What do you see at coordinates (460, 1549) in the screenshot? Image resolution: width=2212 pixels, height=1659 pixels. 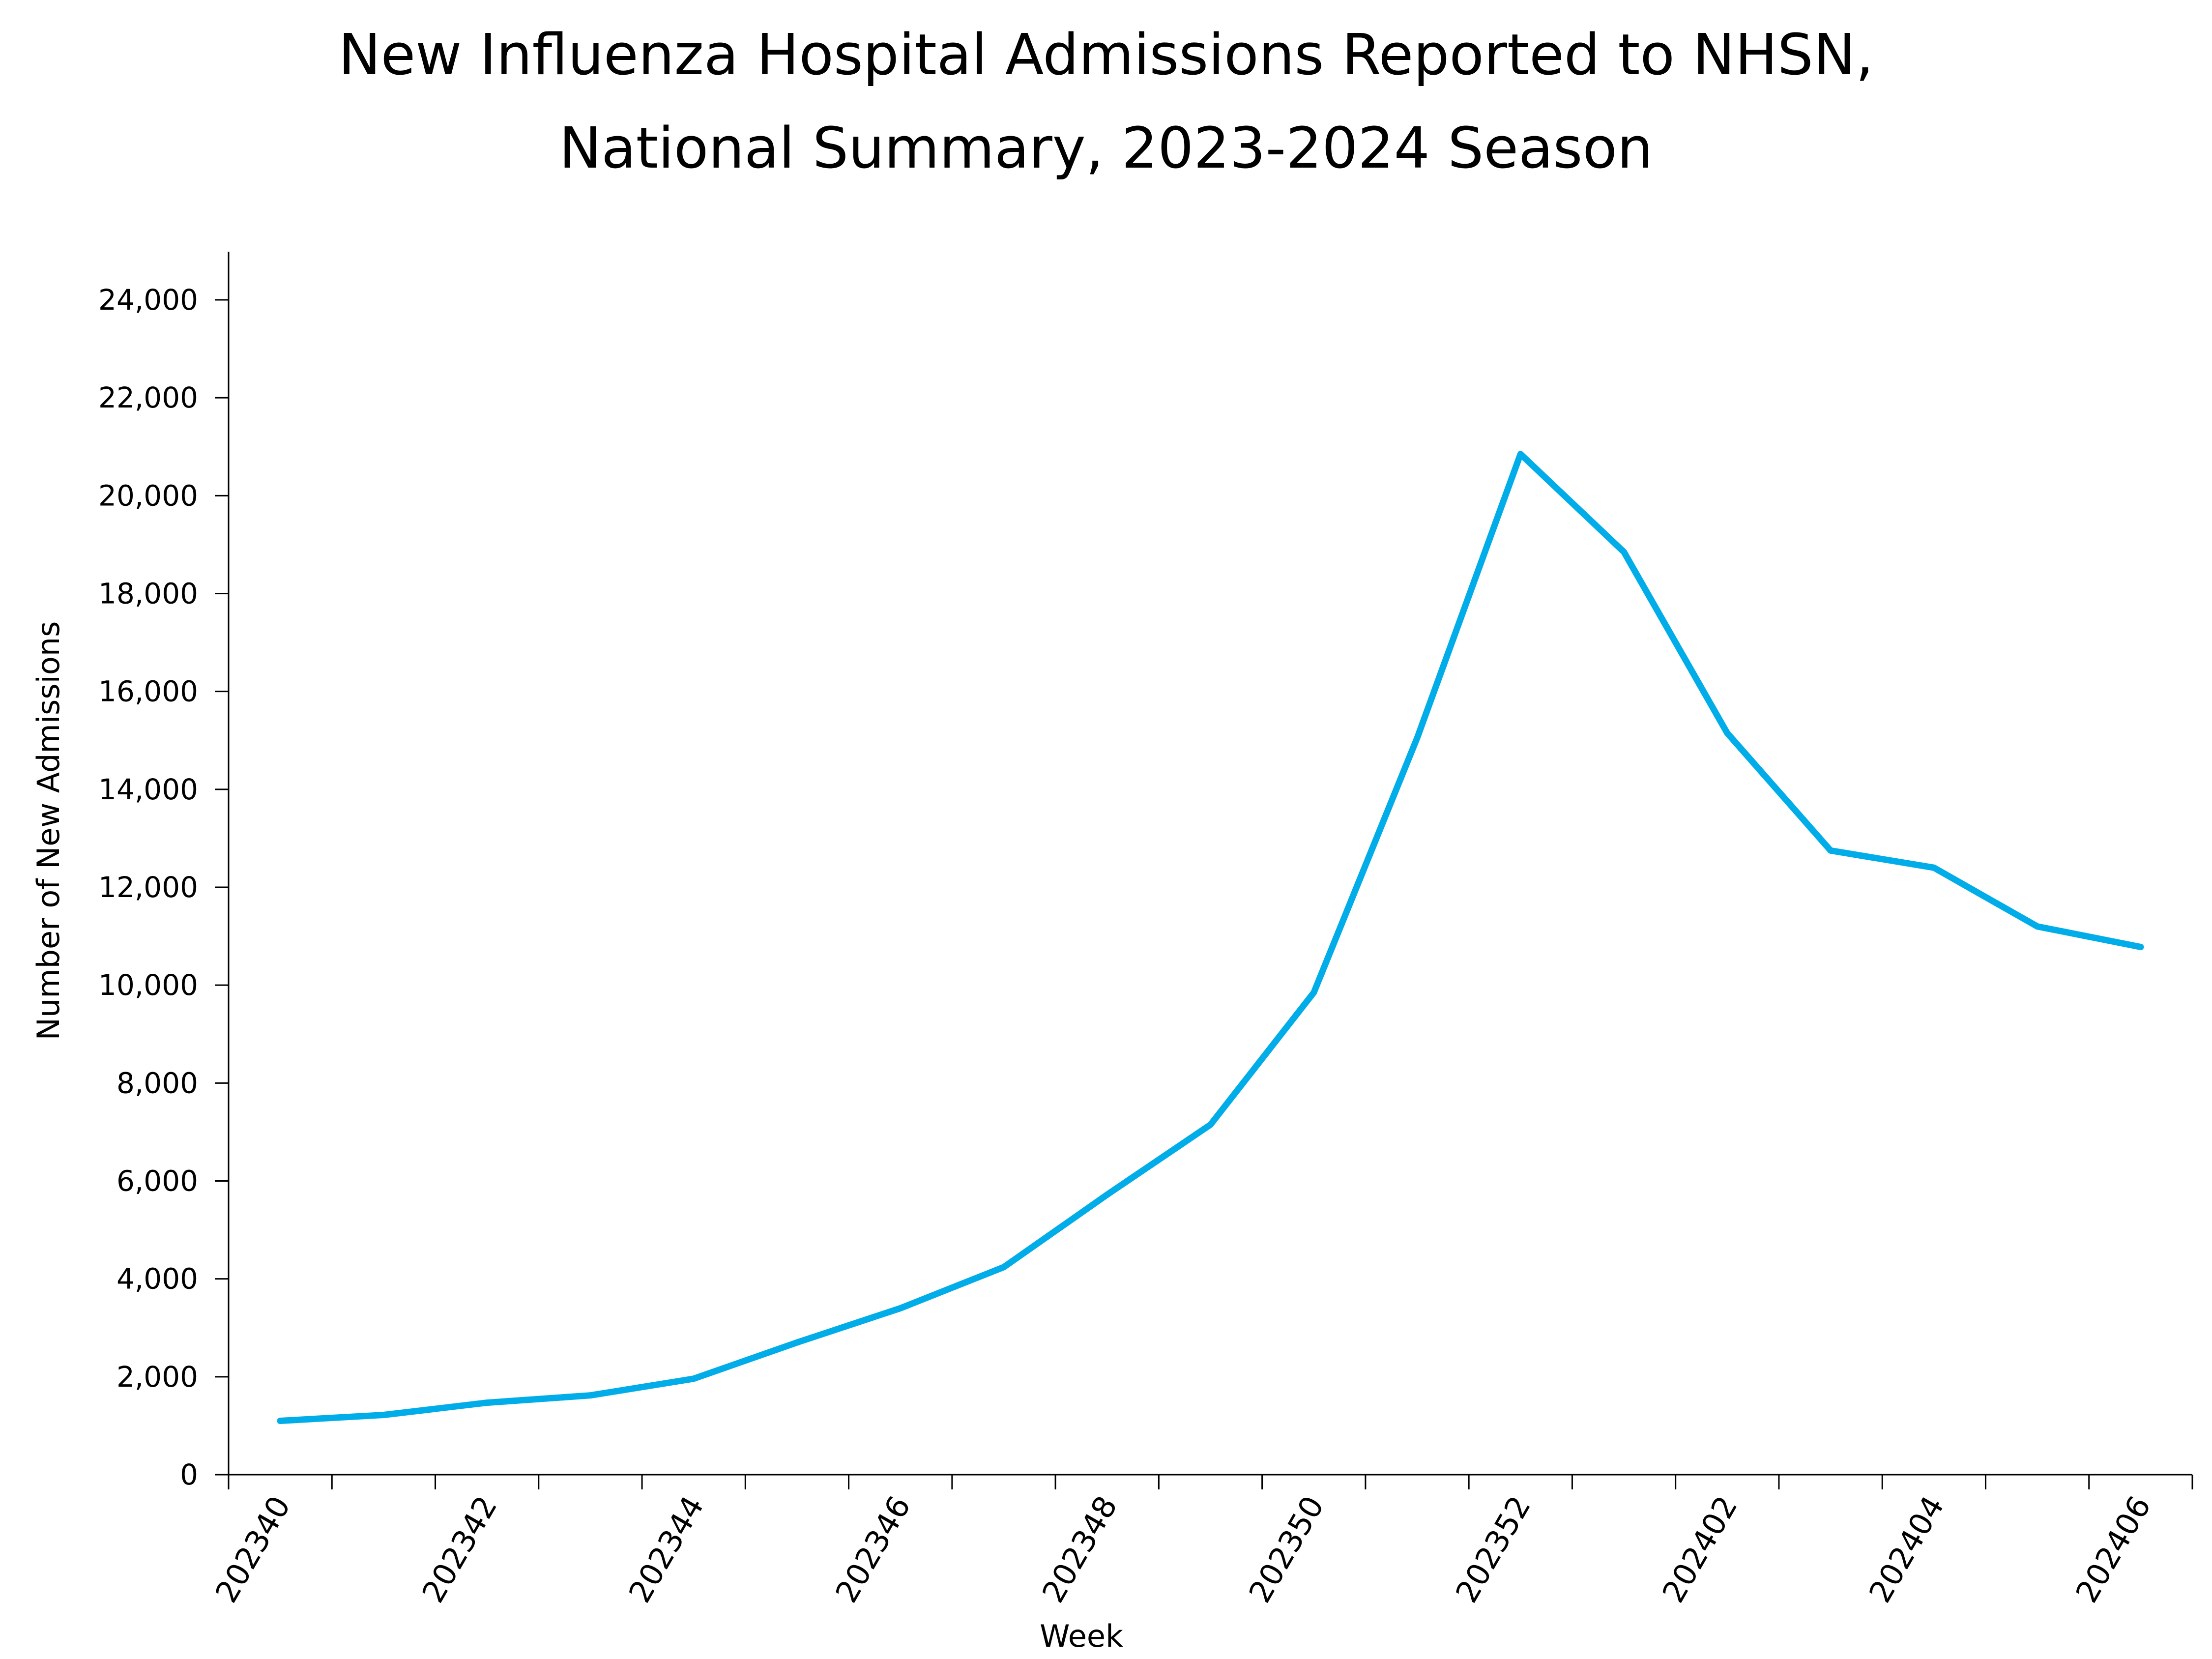 I see `x-tick-label: 202342` at bounding box center [460, 1549].